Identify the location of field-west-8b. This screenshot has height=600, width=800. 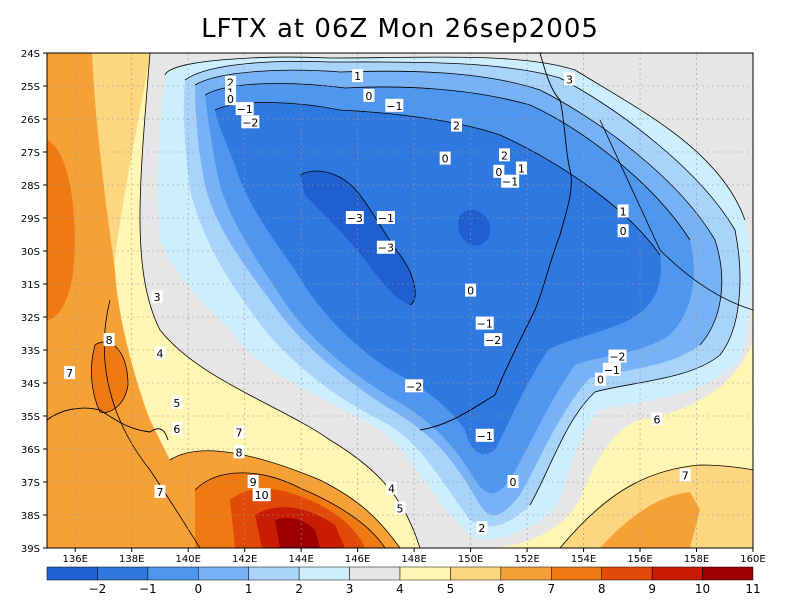
(109, 377).